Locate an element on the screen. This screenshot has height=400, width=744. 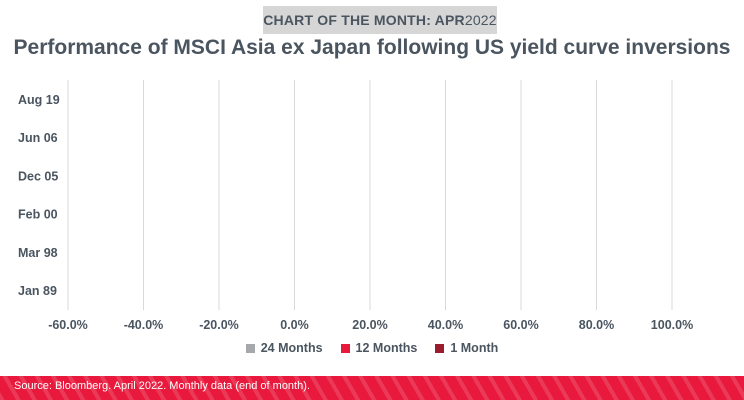
x-tick-label: -40.0% is located at coordinates (144, 325).